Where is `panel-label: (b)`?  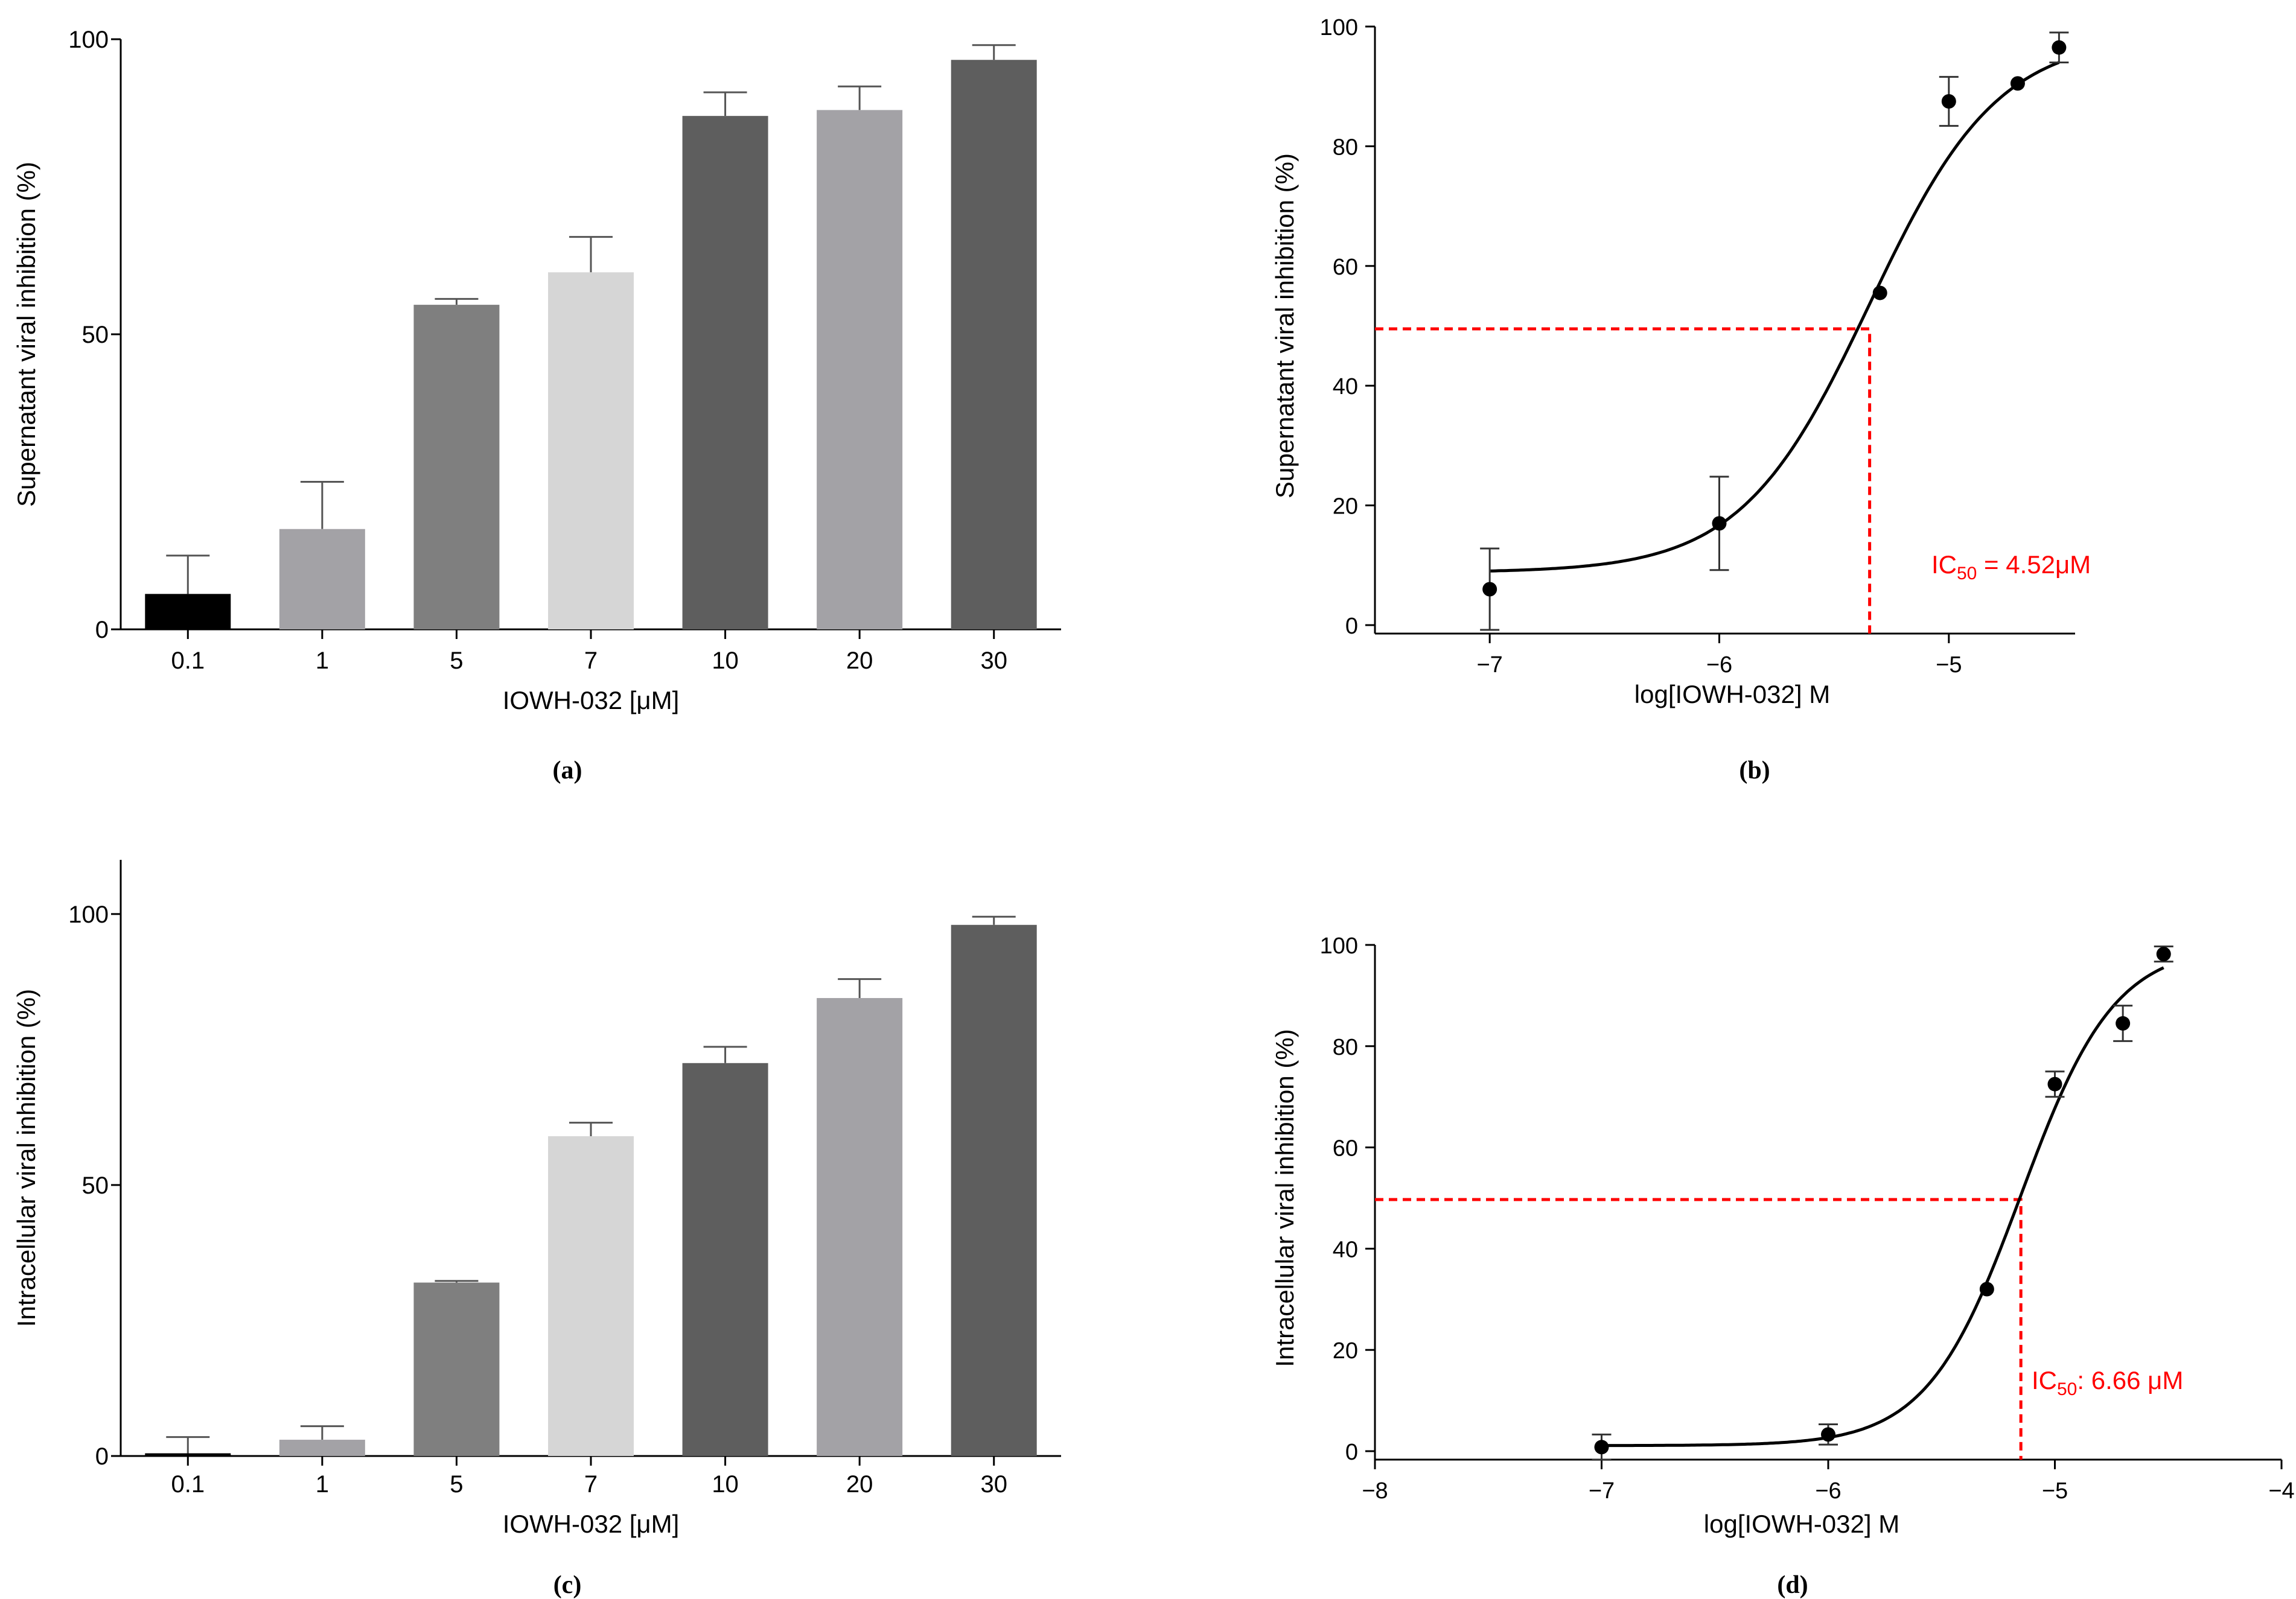
panel-label: (b) is located at coordinates (1755, 770).